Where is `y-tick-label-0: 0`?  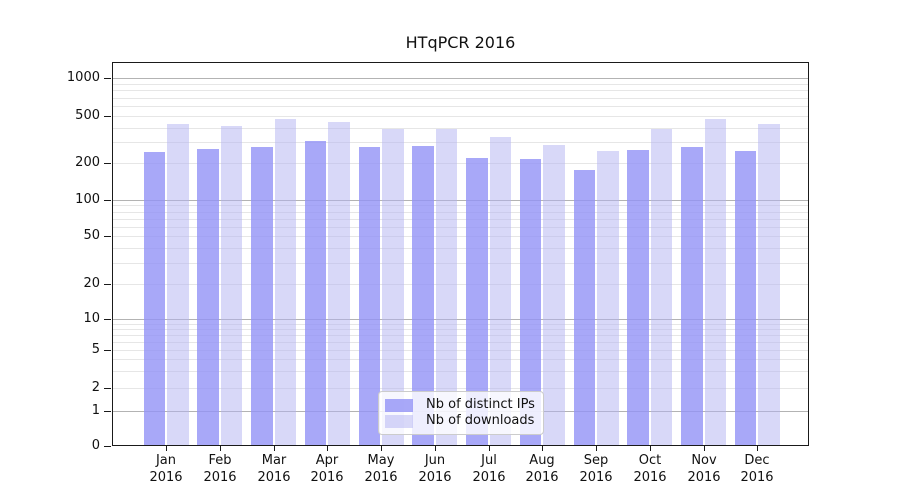 y-tick-label-0: 0 is located at coordinates (95, 445).